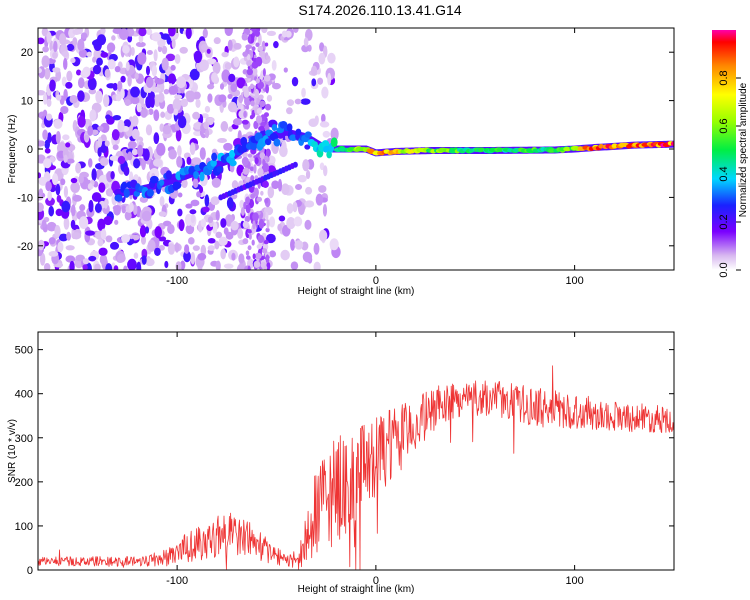  What do you see at coordinates (356, 291) in the screenshot?
I see `spectrogram-x-axis-label: Height of straight line (km)` at bounding box center [356, 291].